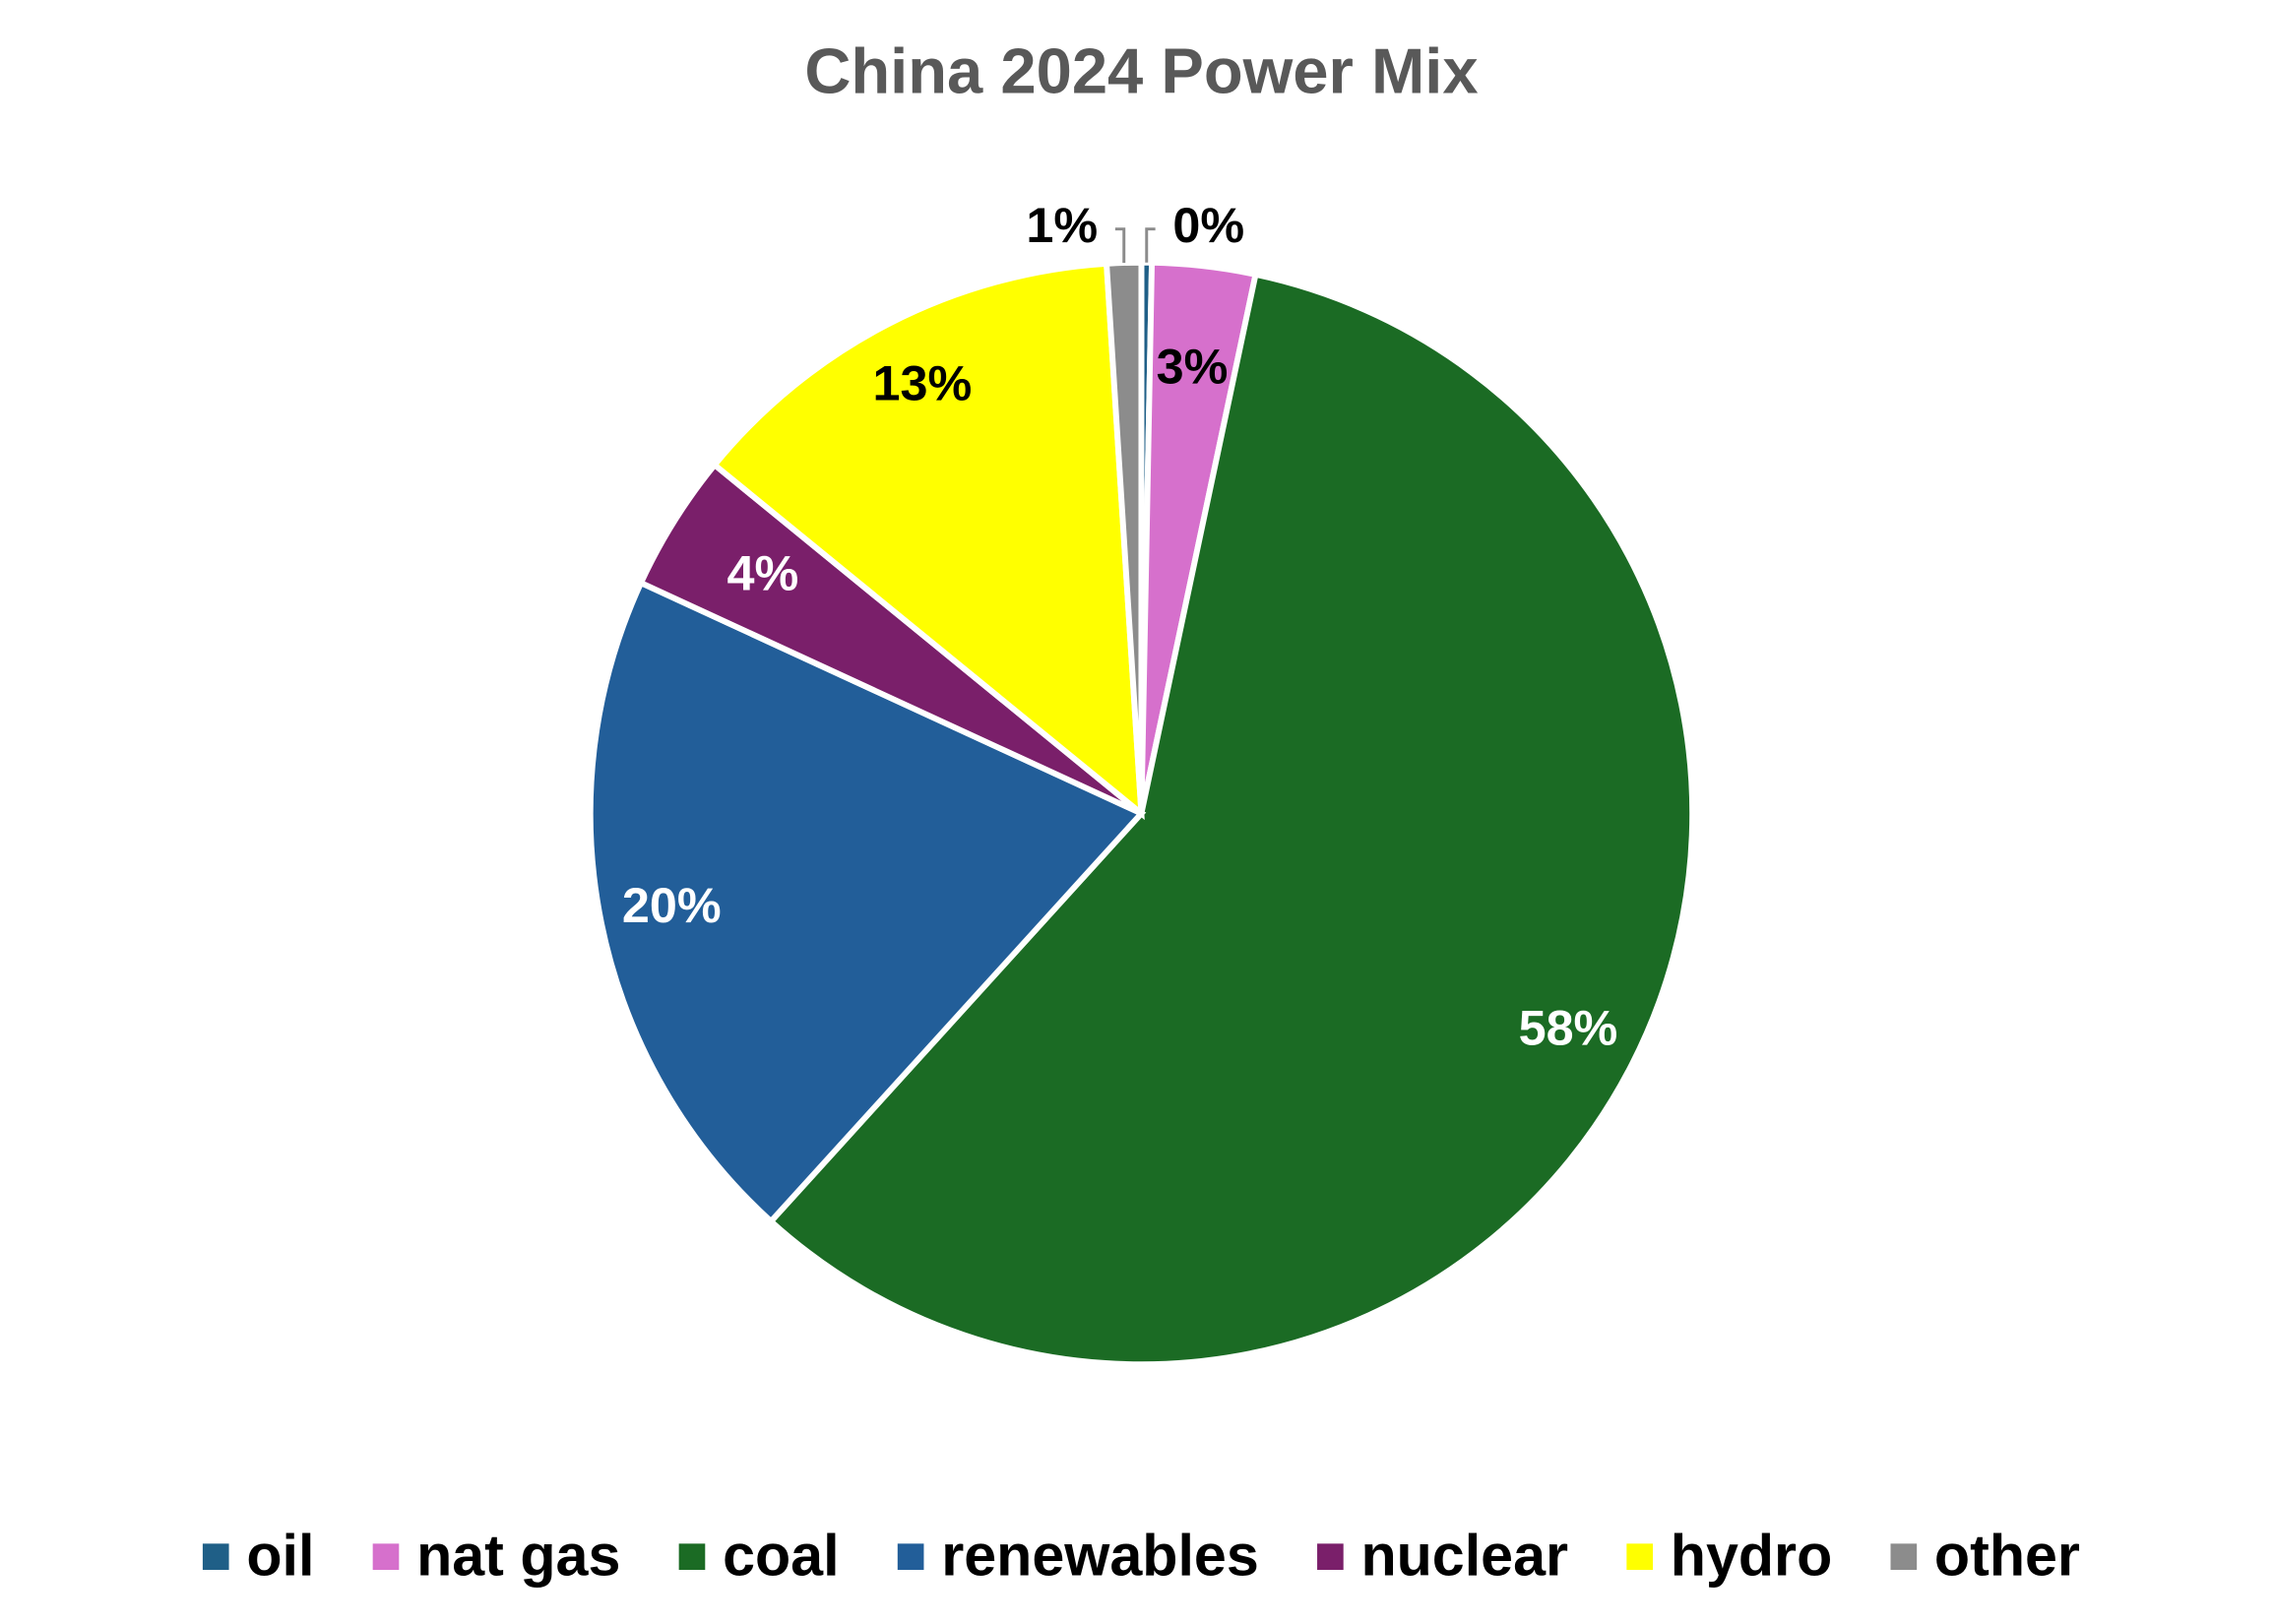  Describe the element at coordinates (1208, 225) in the screenshot. I see `data-label: 0%` at that location.